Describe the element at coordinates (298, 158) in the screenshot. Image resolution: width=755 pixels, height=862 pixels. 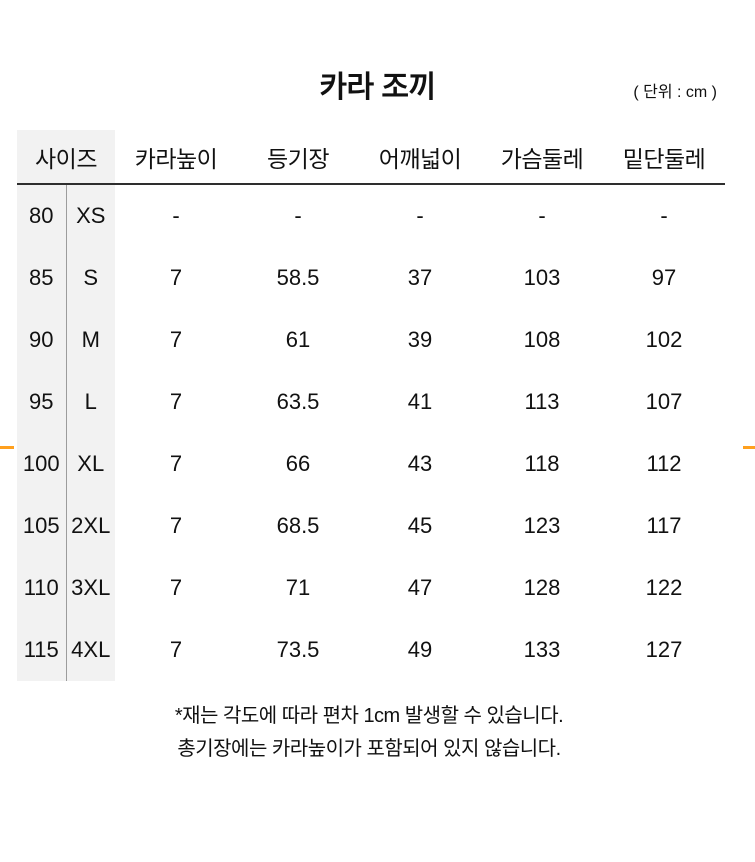
I see `col-header-back-length: 등기장` at that location.